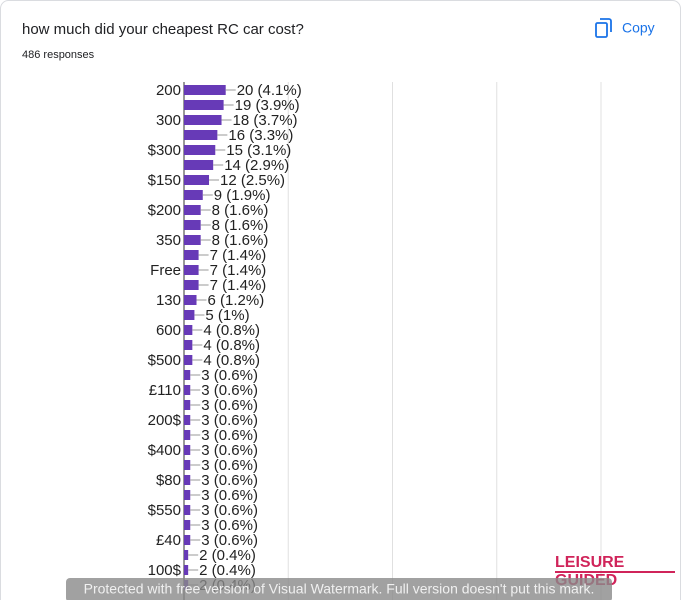  I want to click on y-tick-label: $300, so click(164, 150).